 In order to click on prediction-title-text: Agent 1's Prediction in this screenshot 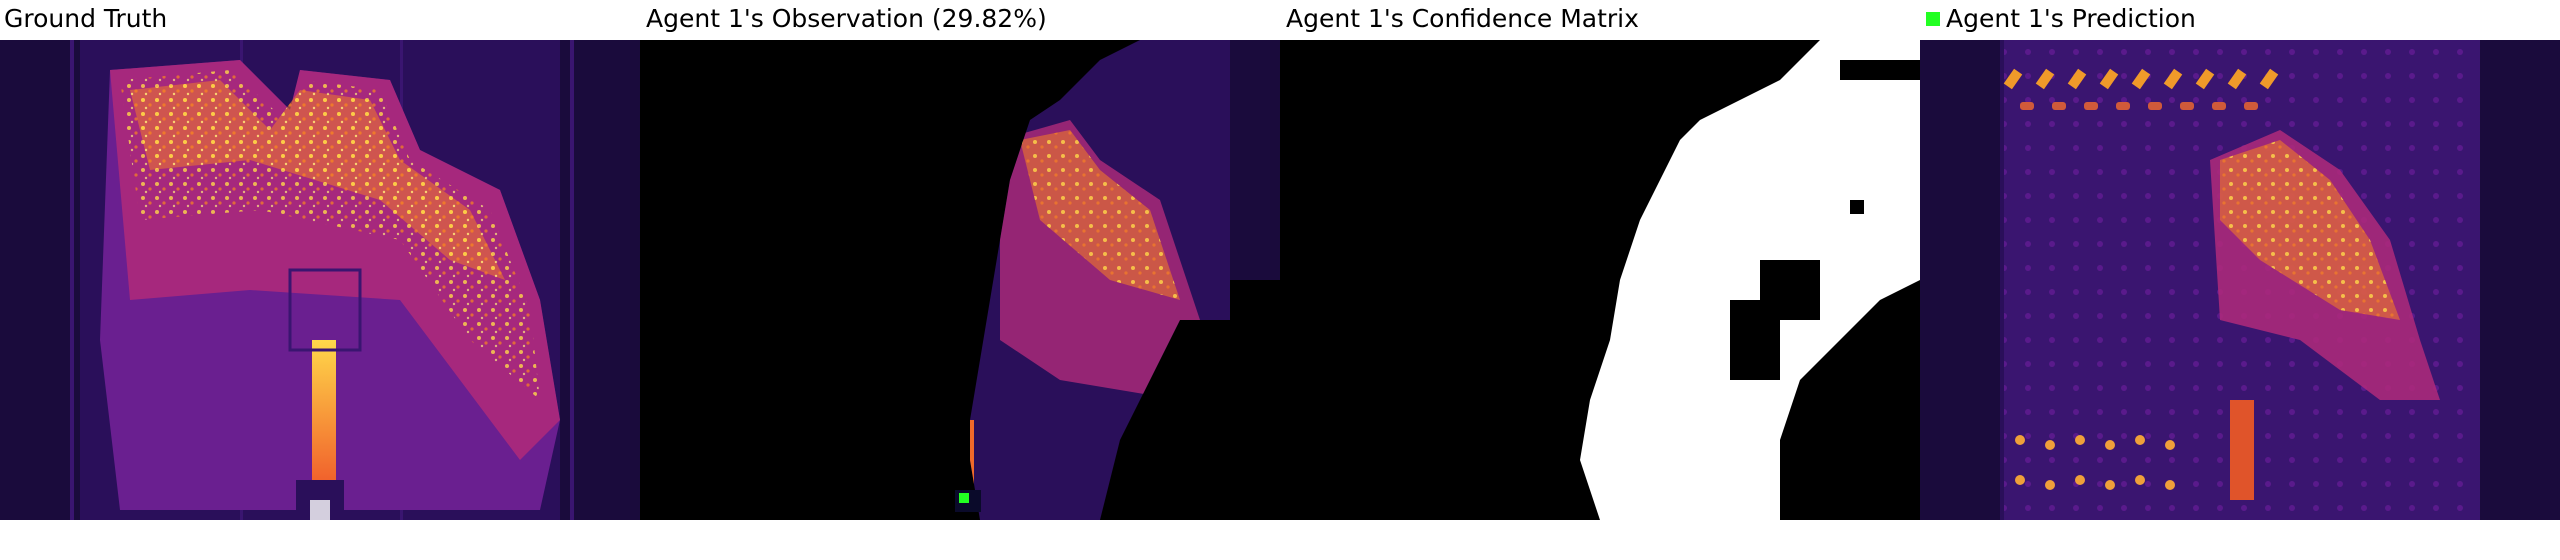, I will do `click(2071, 18)`.